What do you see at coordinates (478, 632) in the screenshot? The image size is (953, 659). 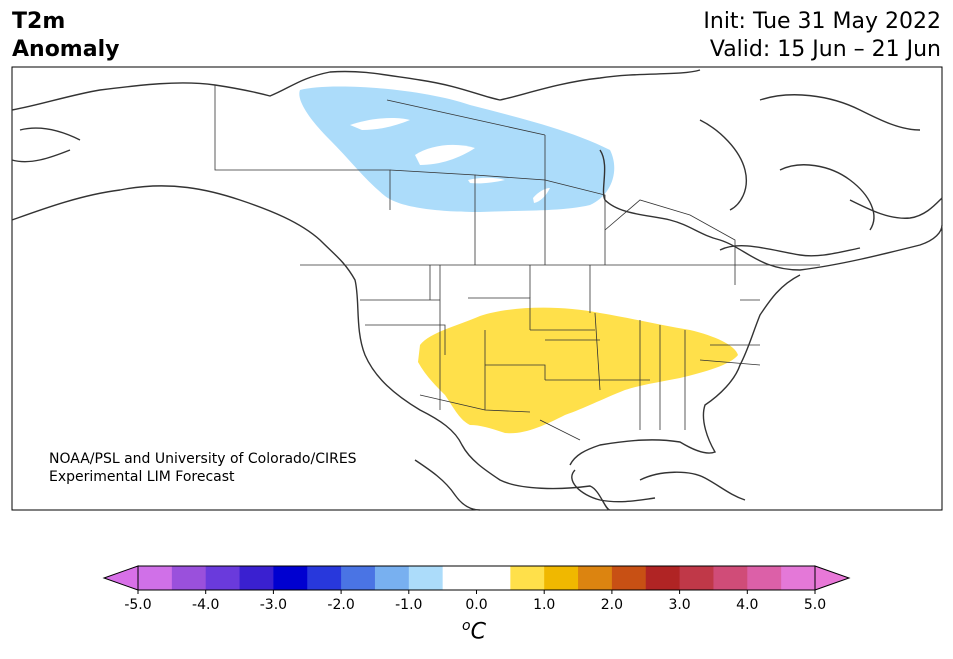 I see `units-letter: C` at bounding box center [478, 632].